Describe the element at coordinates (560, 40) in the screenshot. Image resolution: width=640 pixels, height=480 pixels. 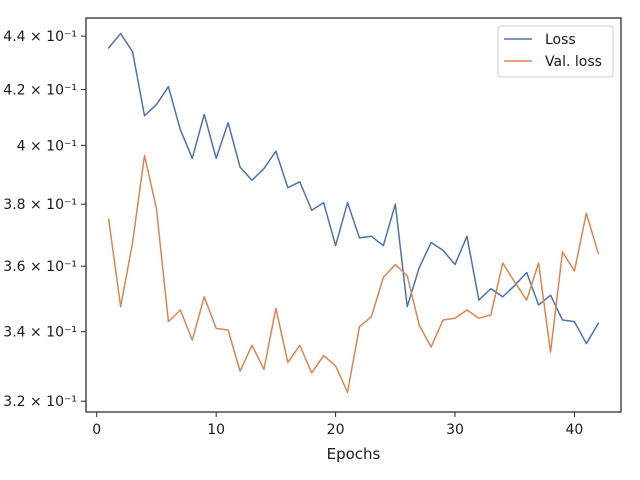
I see `legend-label-0: Loss` at that location.